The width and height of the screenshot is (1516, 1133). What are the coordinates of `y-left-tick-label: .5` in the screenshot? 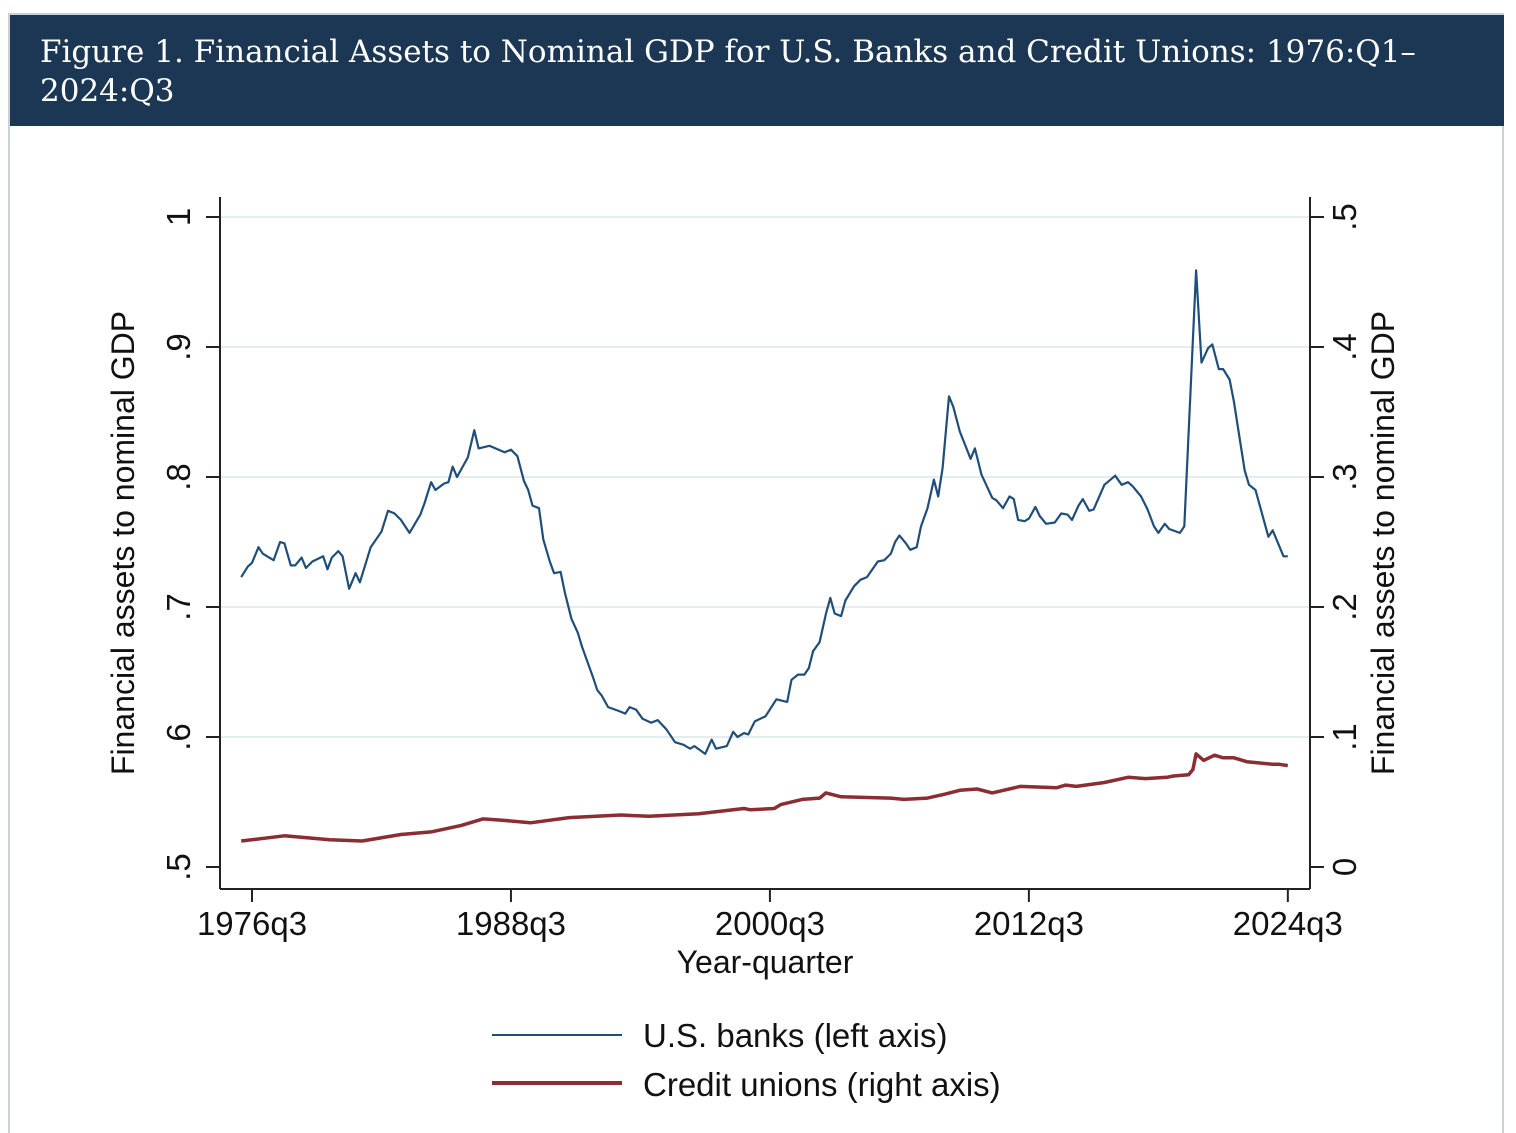 It's located at (178, 867).